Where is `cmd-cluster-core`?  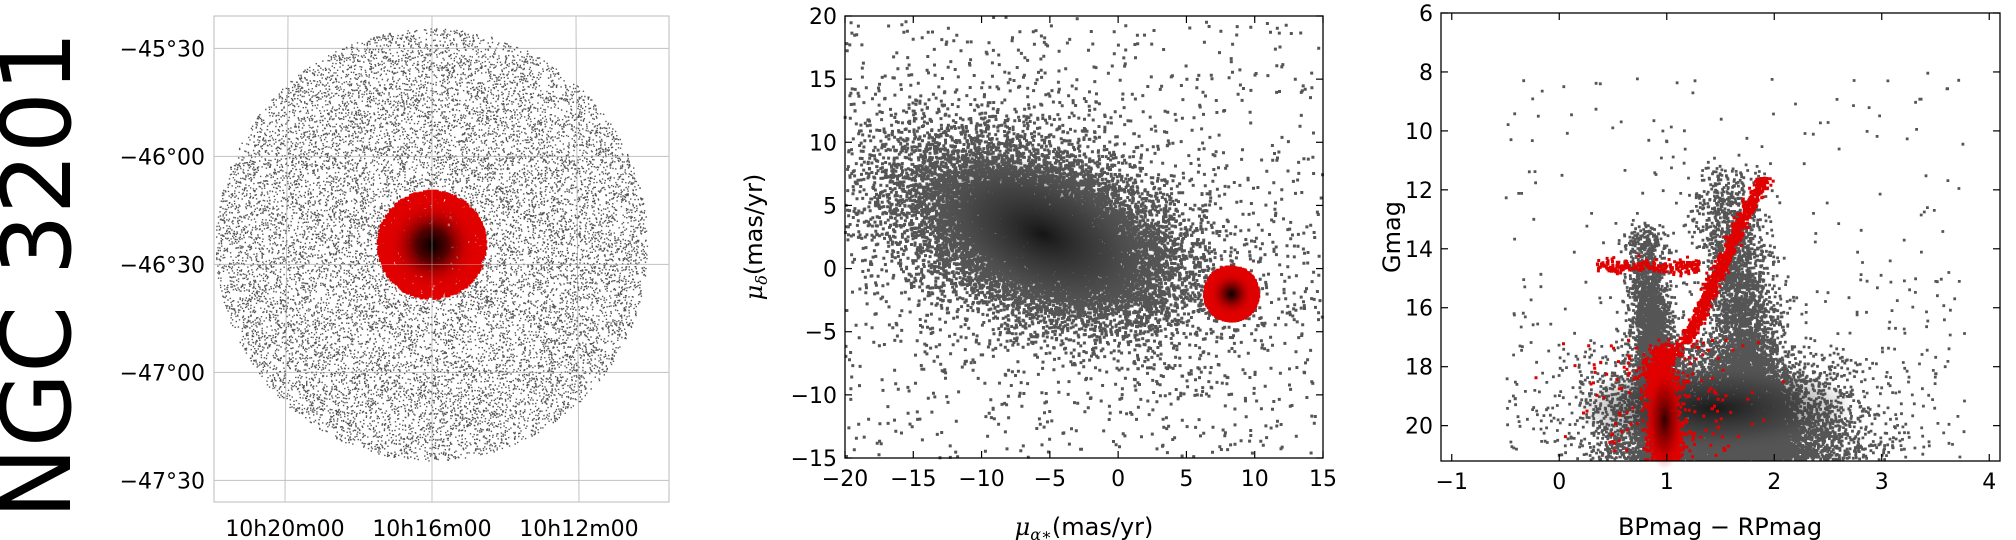 cmd-cluster-core is located at coordinates (1664, 419).